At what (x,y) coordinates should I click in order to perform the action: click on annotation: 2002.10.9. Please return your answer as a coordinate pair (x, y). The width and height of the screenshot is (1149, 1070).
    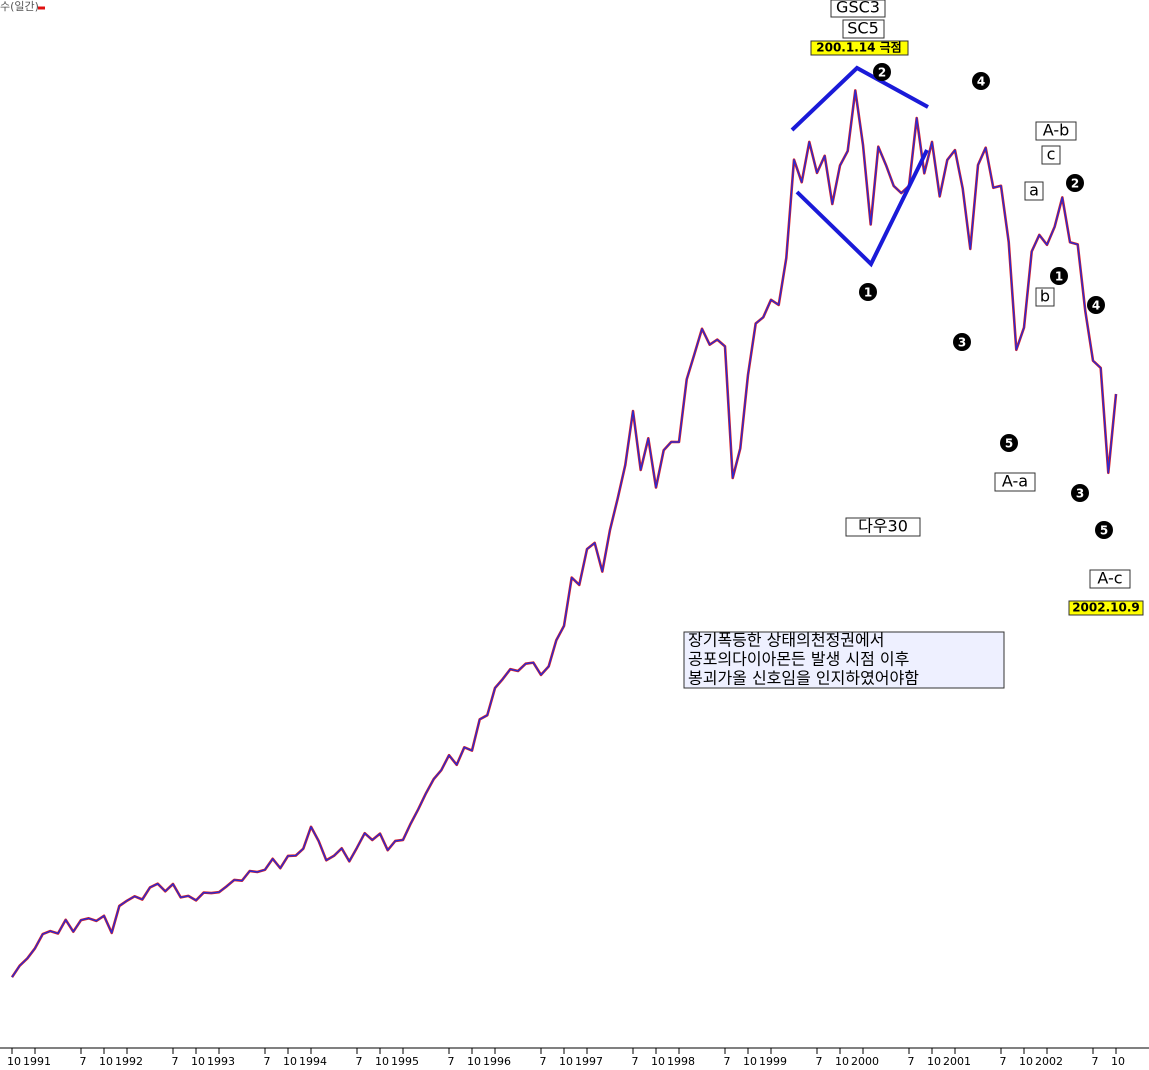
    Looking at the image, I should click on (1106, 608).